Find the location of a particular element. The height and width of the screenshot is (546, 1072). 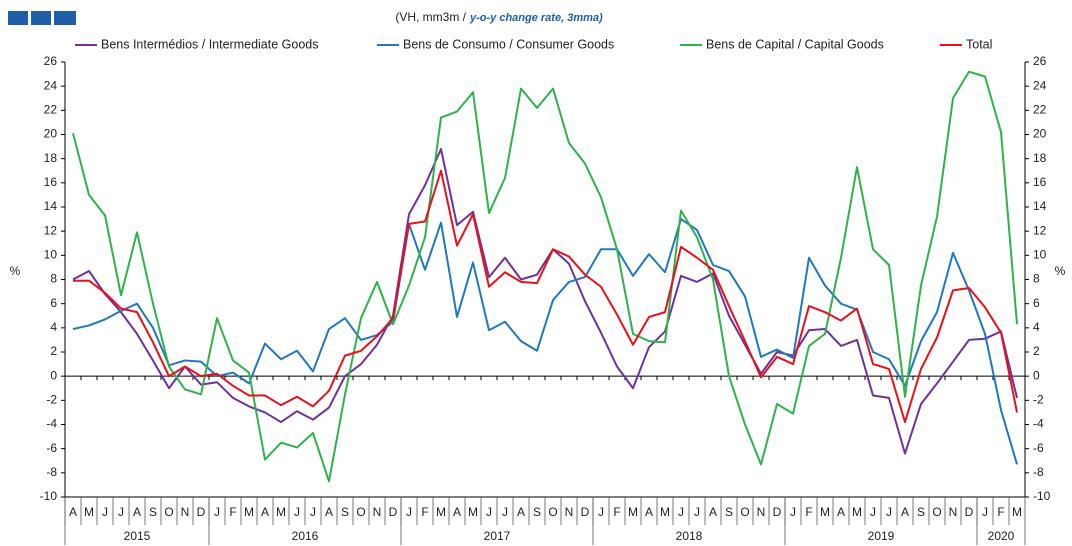

y2-tick-label: 8 is located at coordinates (1036, 279).